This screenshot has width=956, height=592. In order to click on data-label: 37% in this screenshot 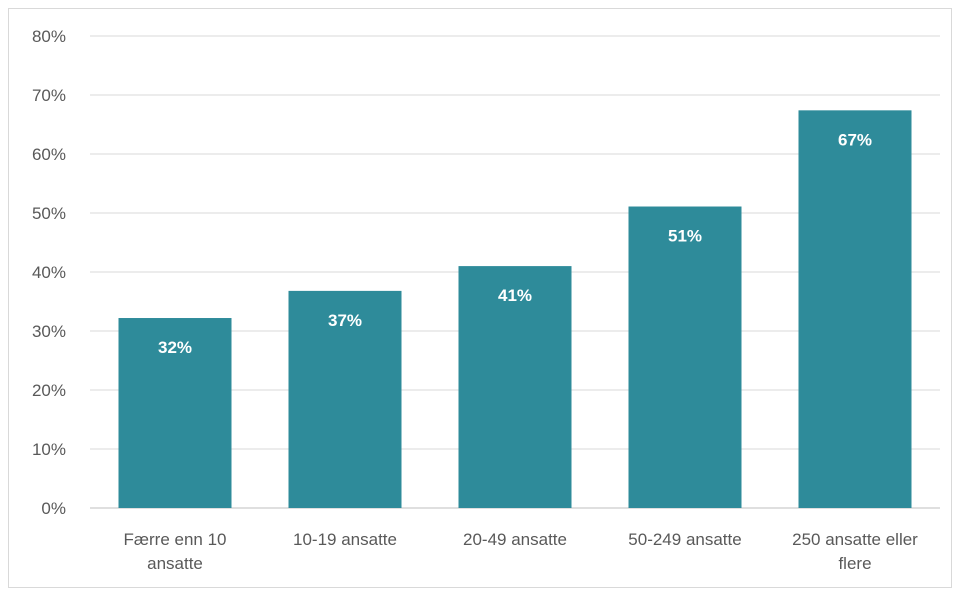, I will do `click(345, 320)`.